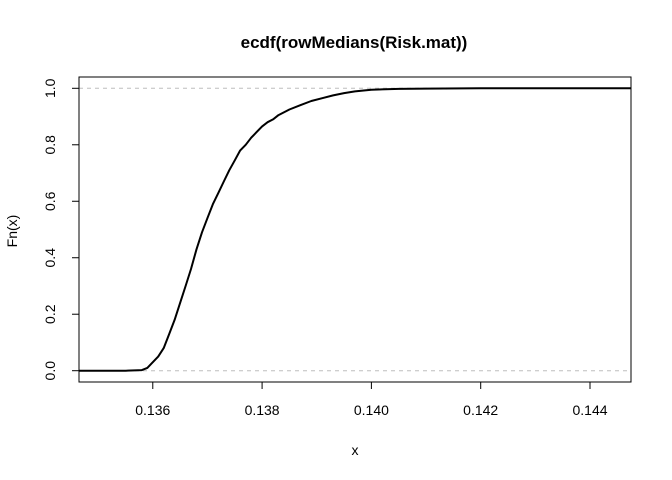  Describe the element at coordinates (50, 258) in the screenshot. I see `y-tick-label: 0.4` at that location.